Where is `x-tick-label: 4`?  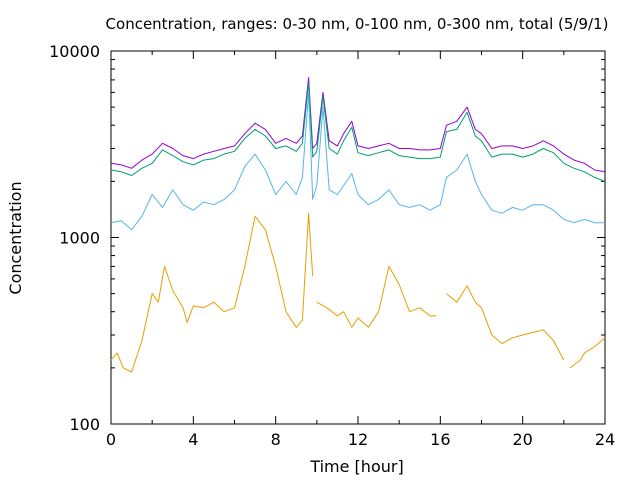
x-tick-label: 4 is located at coordinates (193, 439).